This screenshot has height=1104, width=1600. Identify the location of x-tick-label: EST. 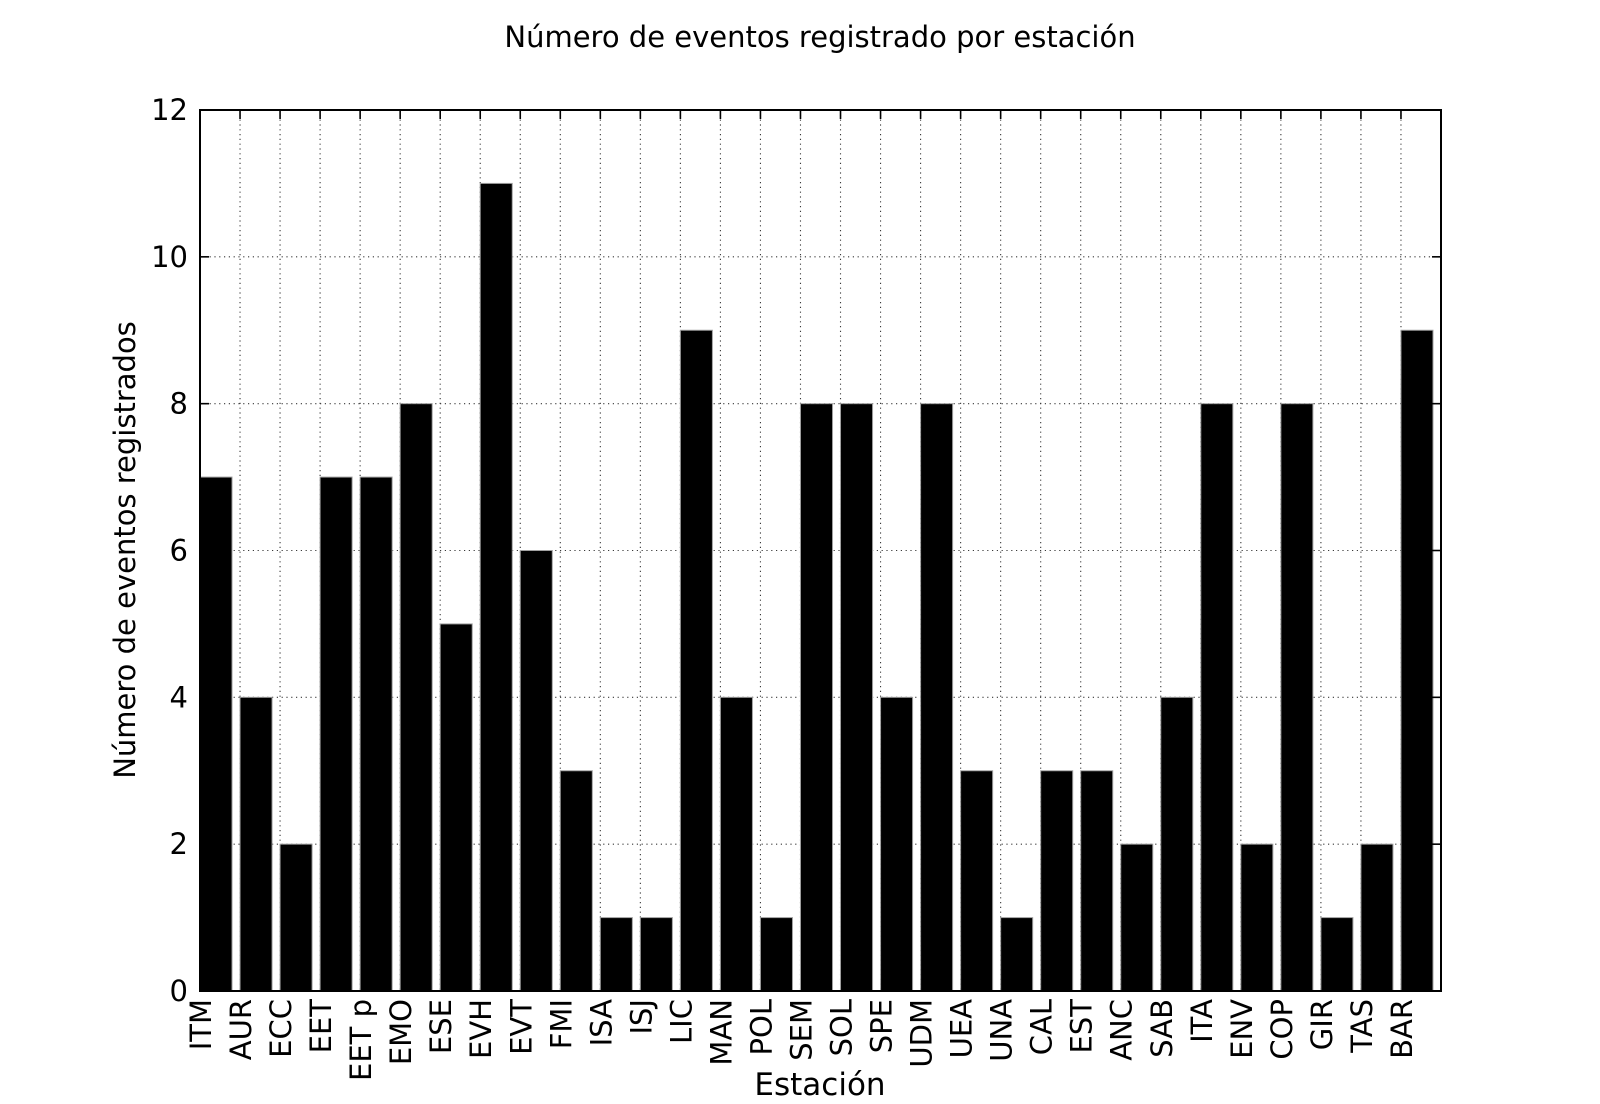
(1082, 1026).